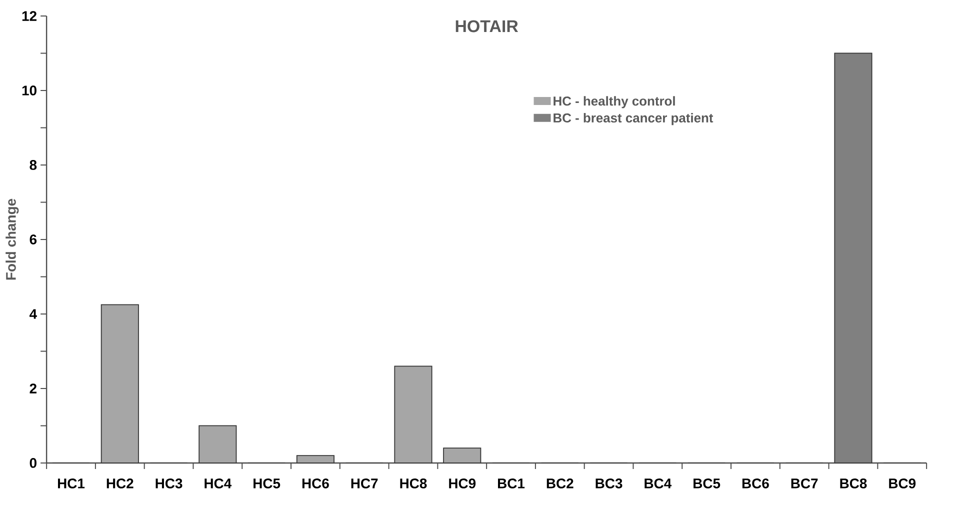 The height and width of the screenshot is (508, 964). Describe the element at coordinates (33, 463) in the screenshot. I see `y-tick-label: 0` at that location.